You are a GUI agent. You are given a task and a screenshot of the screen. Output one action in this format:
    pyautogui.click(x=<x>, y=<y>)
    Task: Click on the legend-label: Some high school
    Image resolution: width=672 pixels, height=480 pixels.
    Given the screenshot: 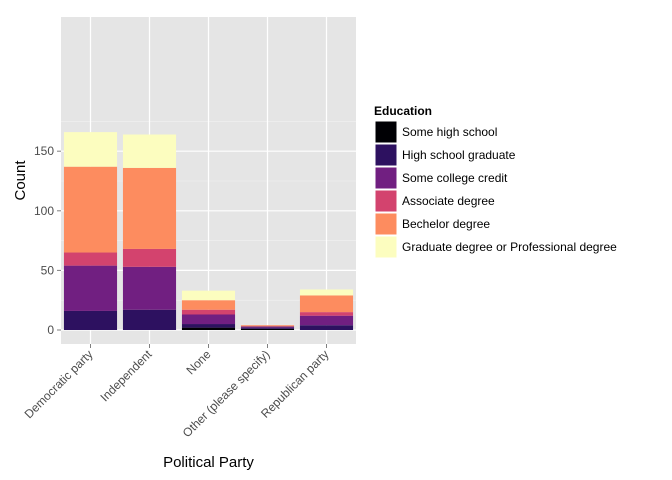 What is the action you would take?
    pyautogui.click(x=449, y=132)
    